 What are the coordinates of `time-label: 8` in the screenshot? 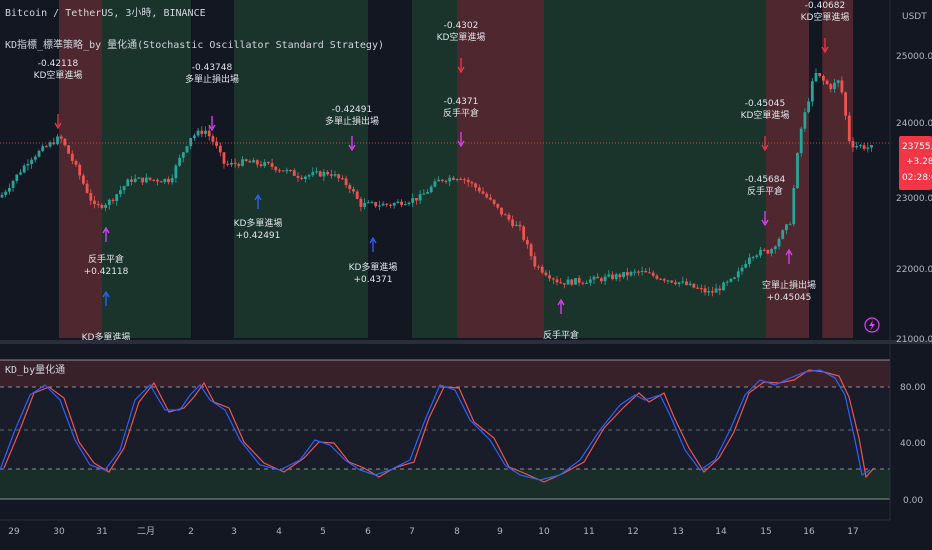 It's located at (457, 532).